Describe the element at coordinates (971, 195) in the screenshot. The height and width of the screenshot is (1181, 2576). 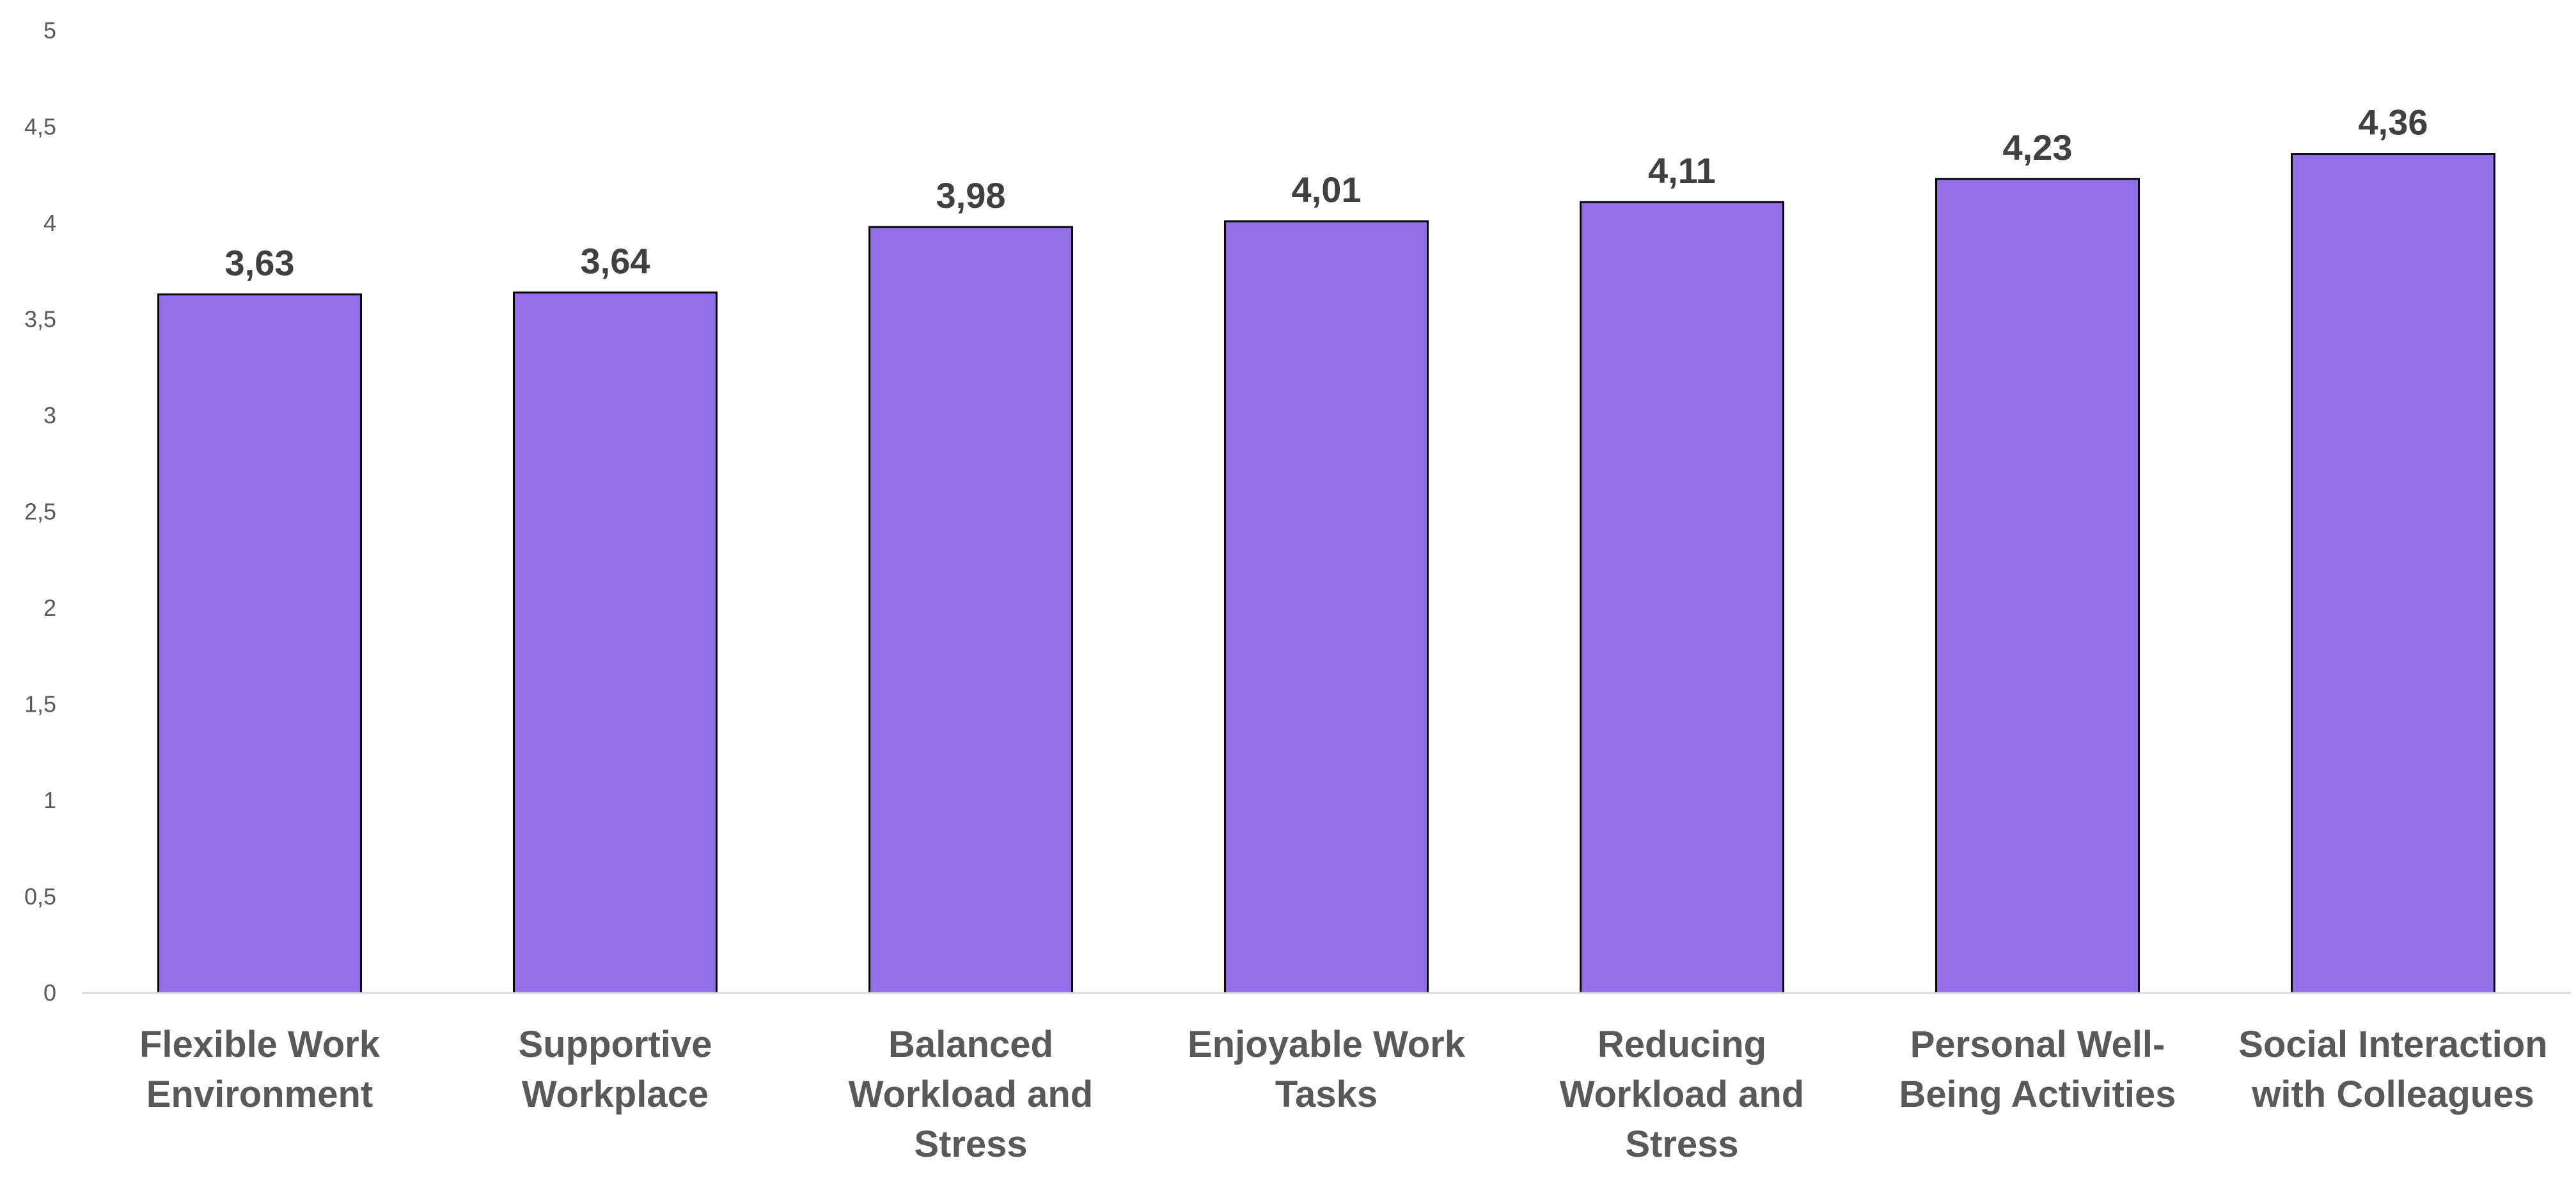
I see `data-label: 3,98` at that location.